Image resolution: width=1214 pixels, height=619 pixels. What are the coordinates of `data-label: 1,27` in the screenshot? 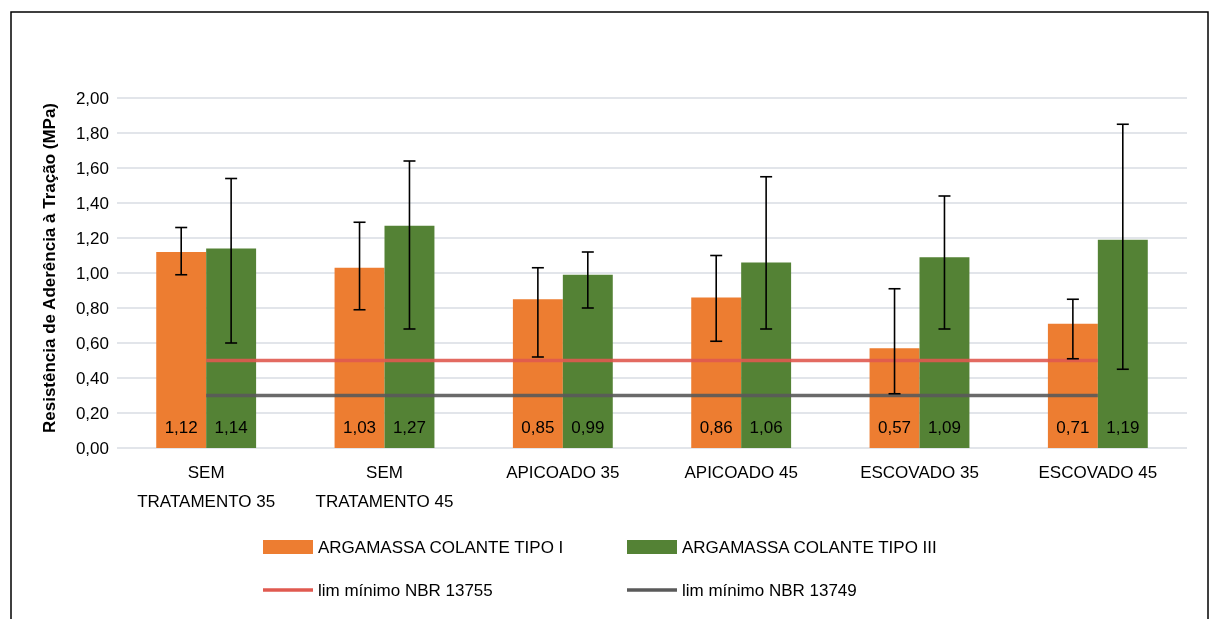 It's located at (409, 427).